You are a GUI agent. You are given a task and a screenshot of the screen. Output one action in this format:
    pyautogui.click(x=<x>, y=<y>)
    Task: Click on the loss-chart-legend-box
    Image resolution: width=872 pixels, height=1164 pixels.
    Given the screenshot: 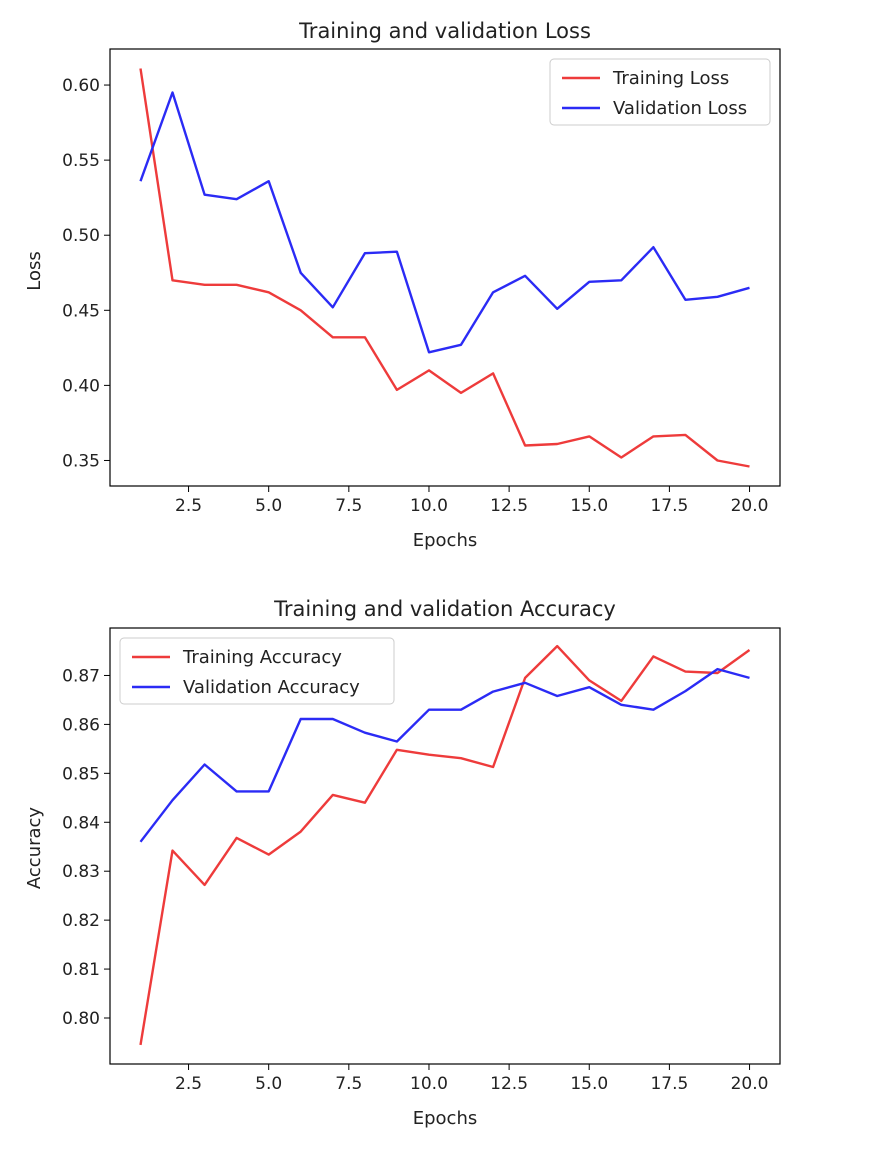 What is the action you would take?
    pyautogui.click(x=660, y=92)
    